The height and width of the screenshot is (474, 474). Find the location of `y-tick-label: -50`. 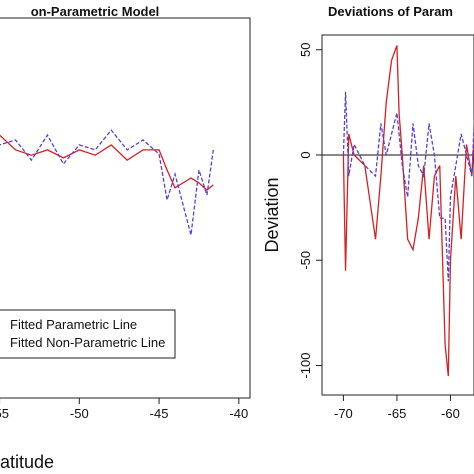

y-tick-label: -50 is located at coordinates (305, 260).